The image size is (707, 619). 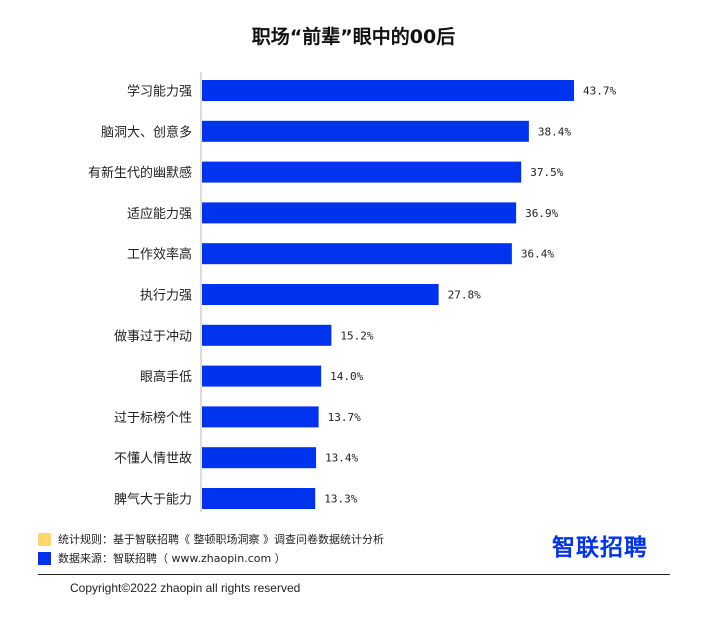 What do you see at coordinates (600, 548) in the screenshot?
I see `brand-logo: 智联招聘` at bounding box center [600, 548].